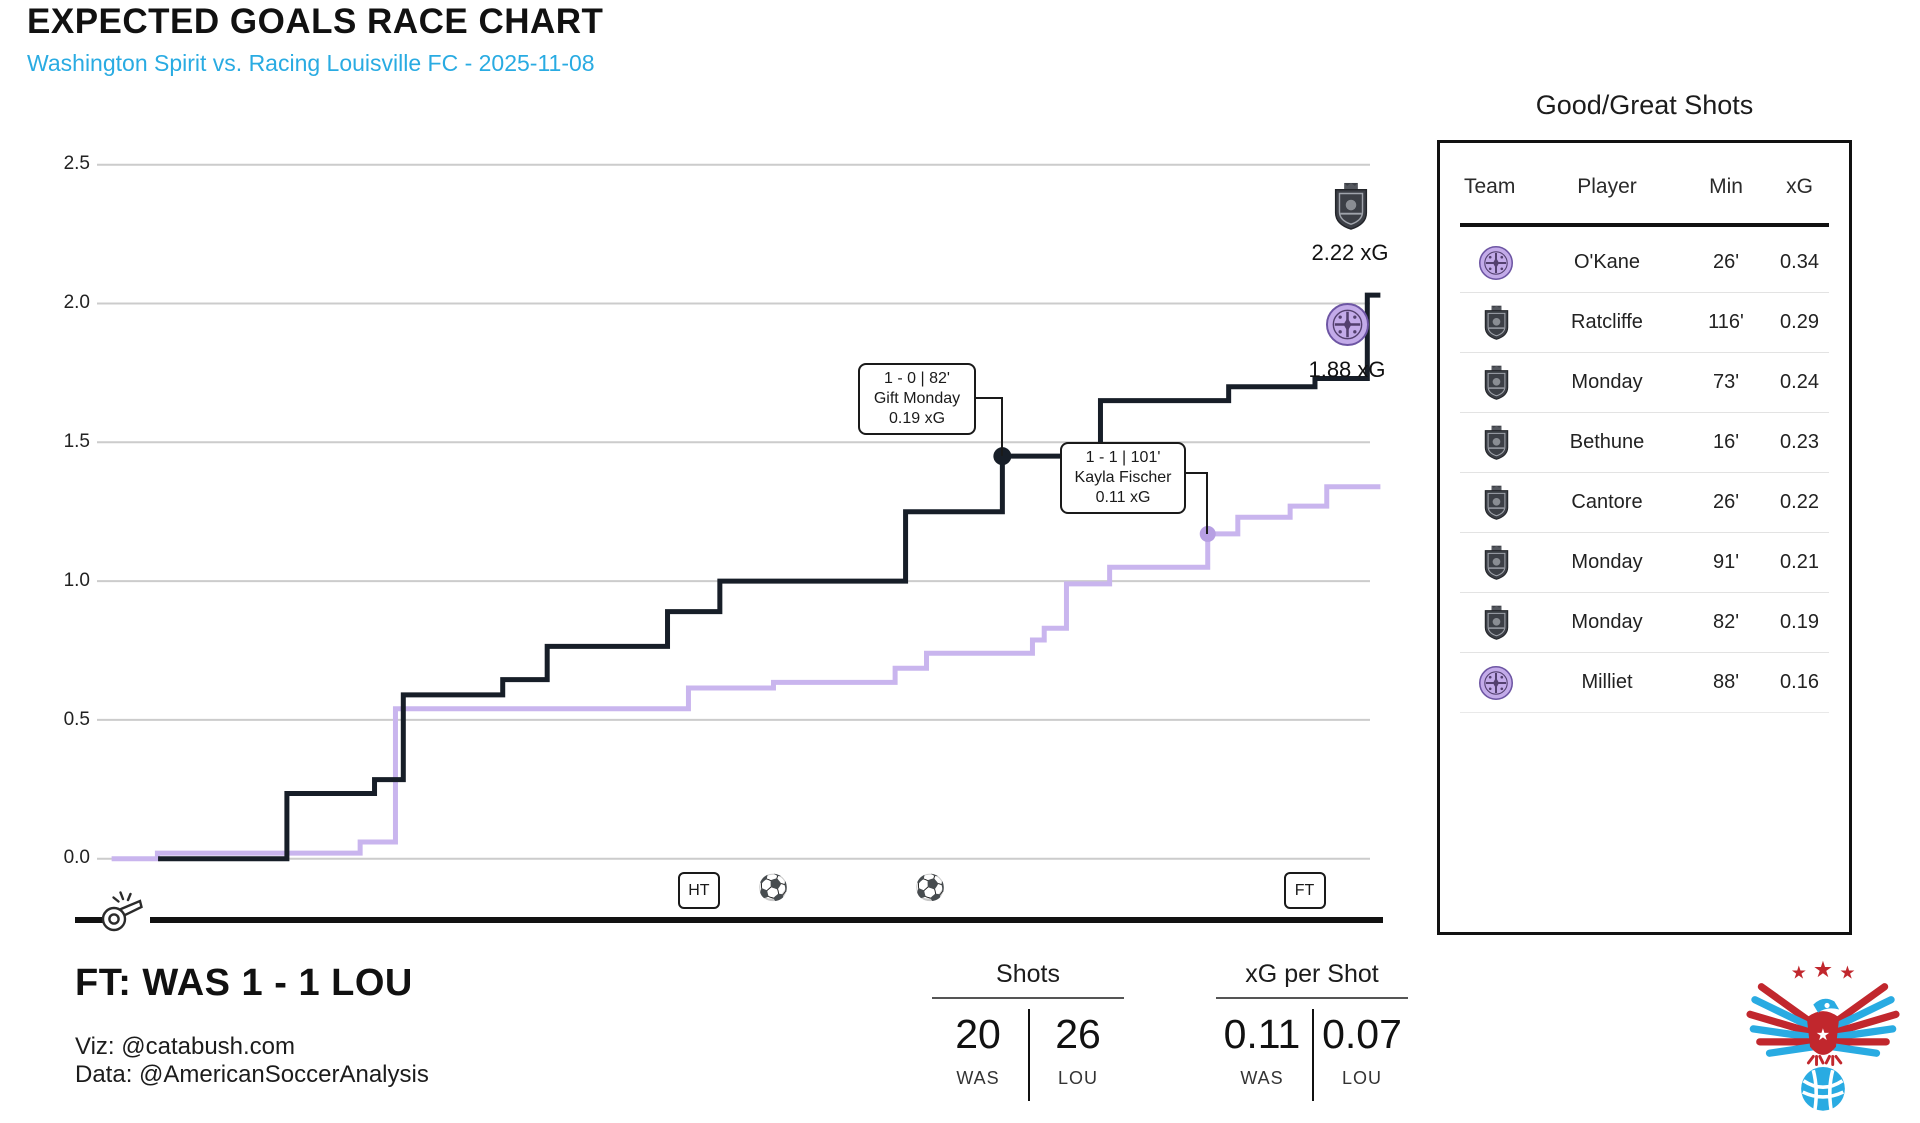  I want to click on american-soccer-analysis-logo: ★ ★ ★ ★, so click(1823, 1037).